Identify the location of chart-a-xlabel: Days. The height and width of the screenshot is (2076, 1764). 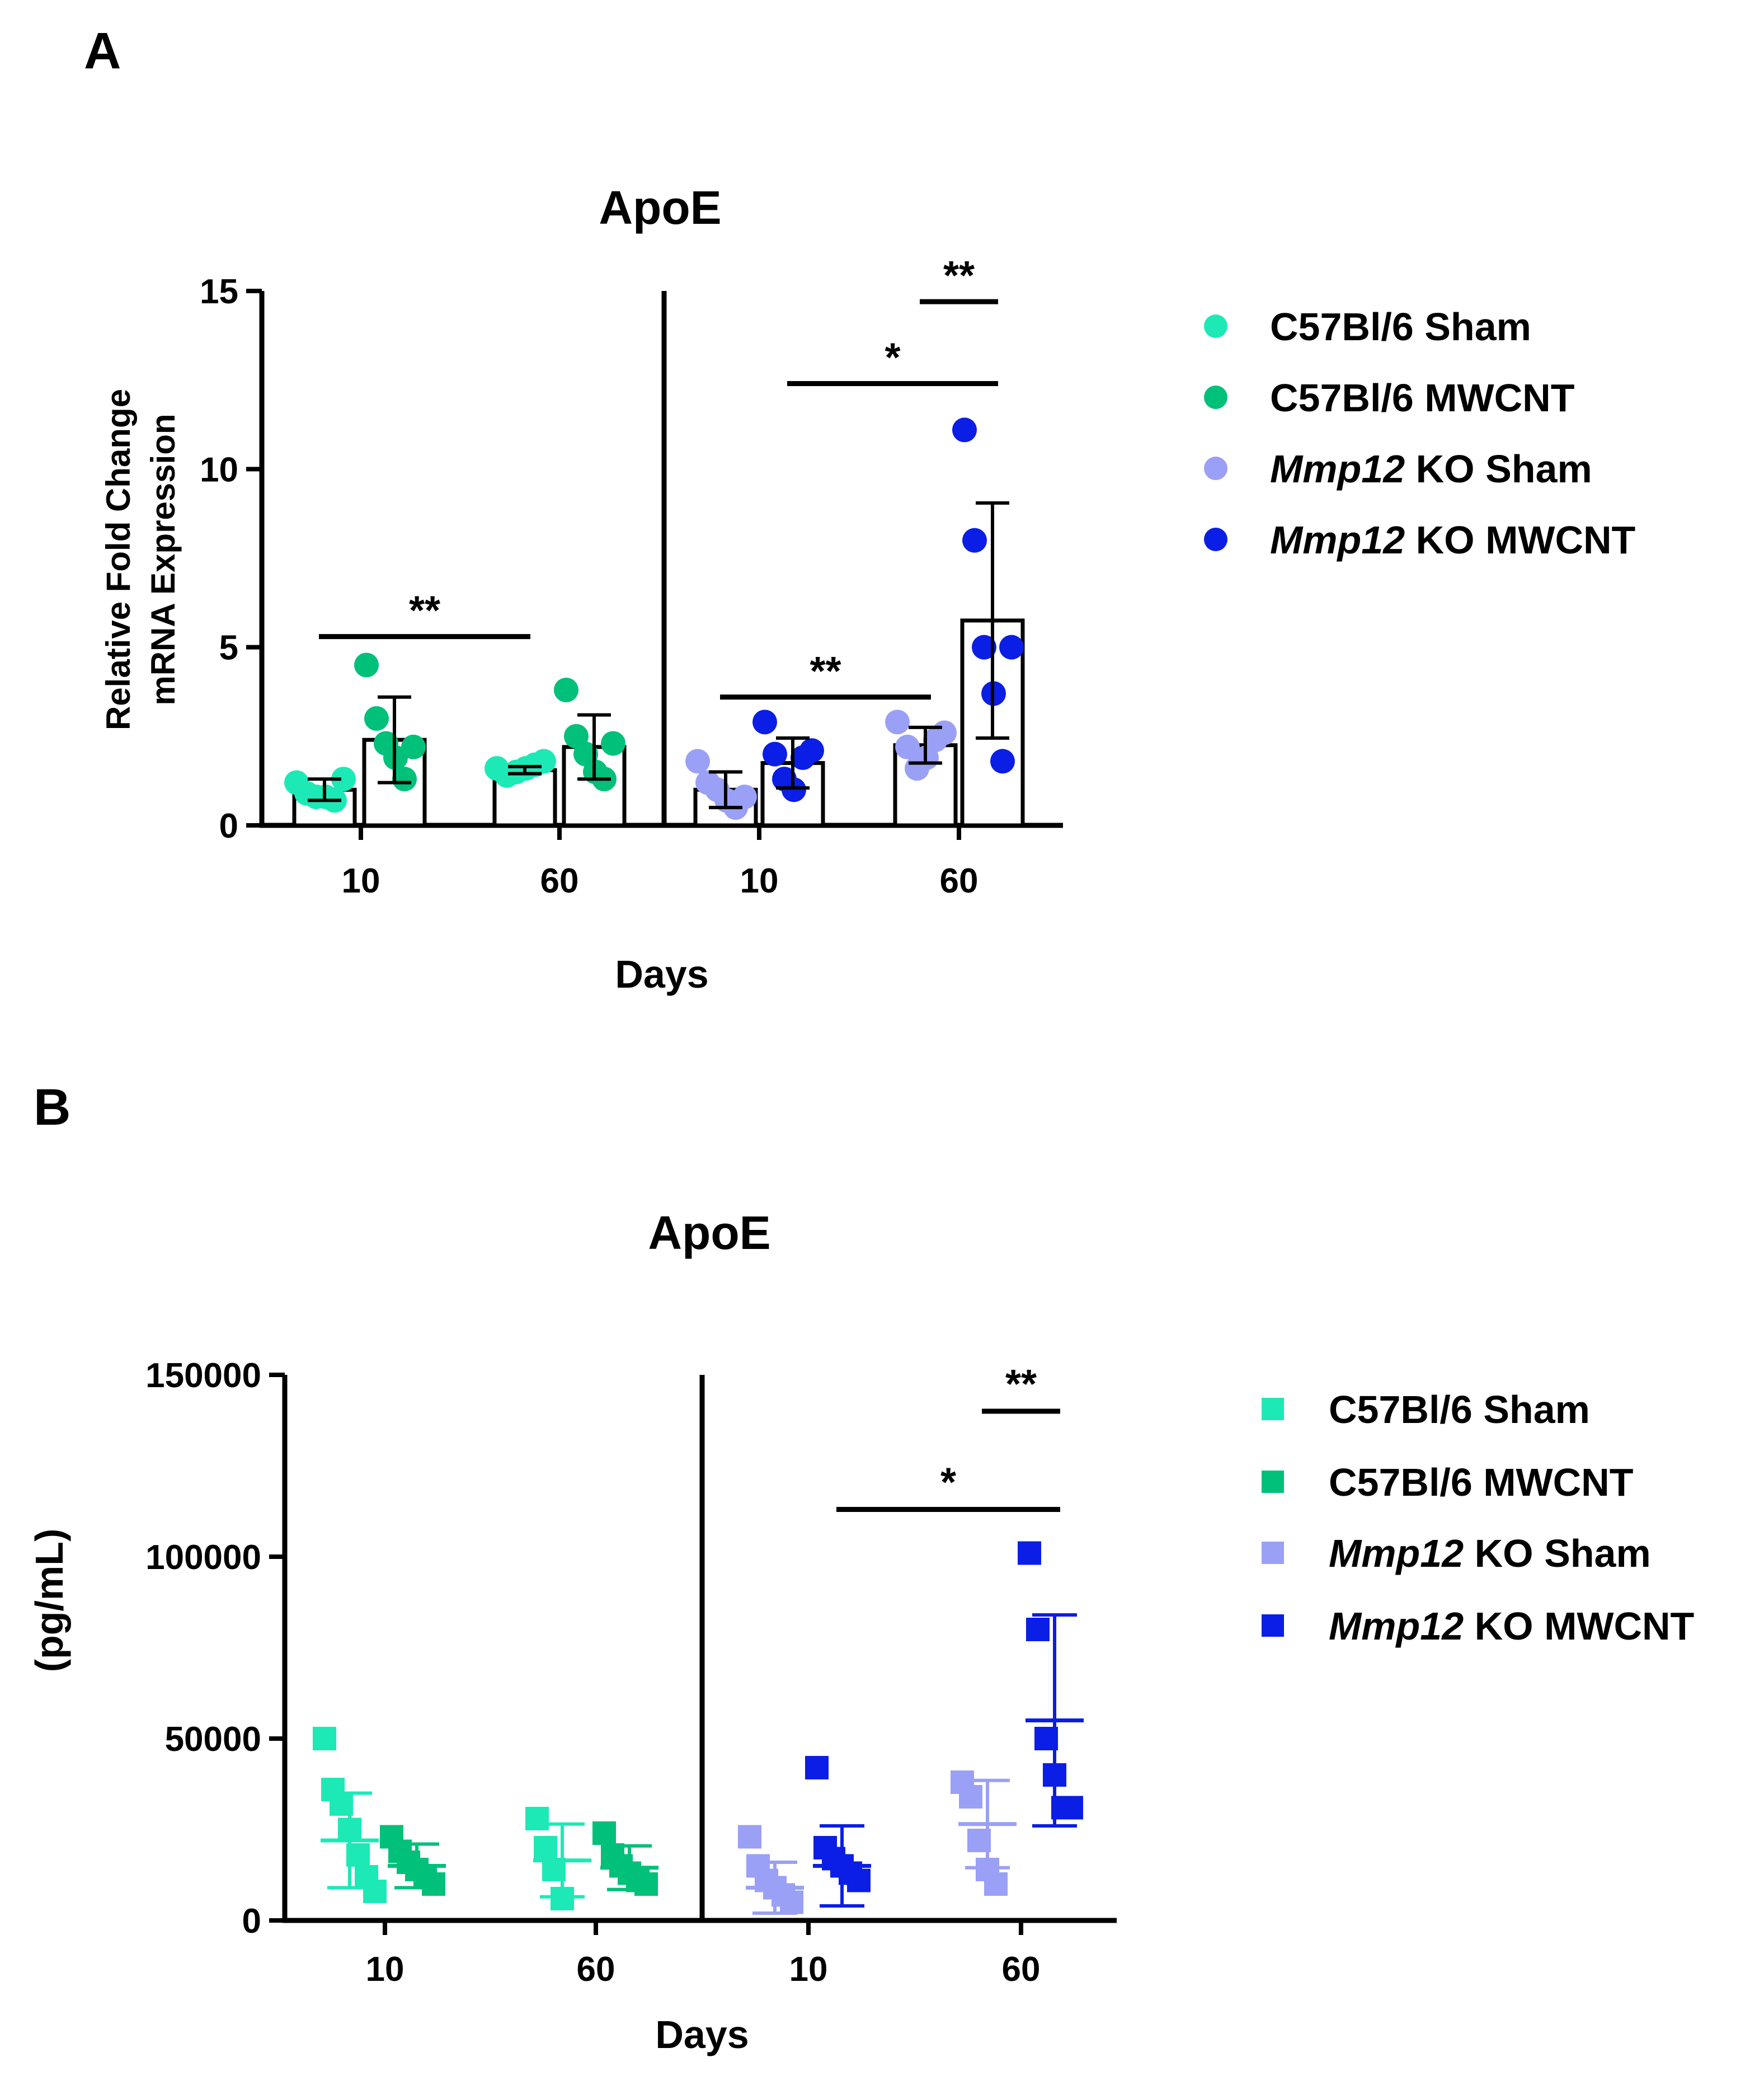
(661, 974).